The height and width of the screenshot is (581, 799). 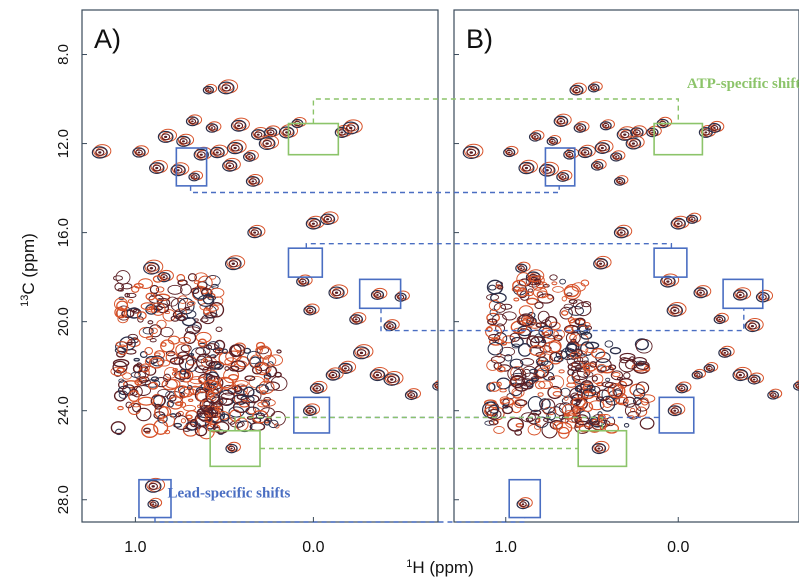 I want to click on x-axis-title-isotope: 1, so click(x=409, y=564).